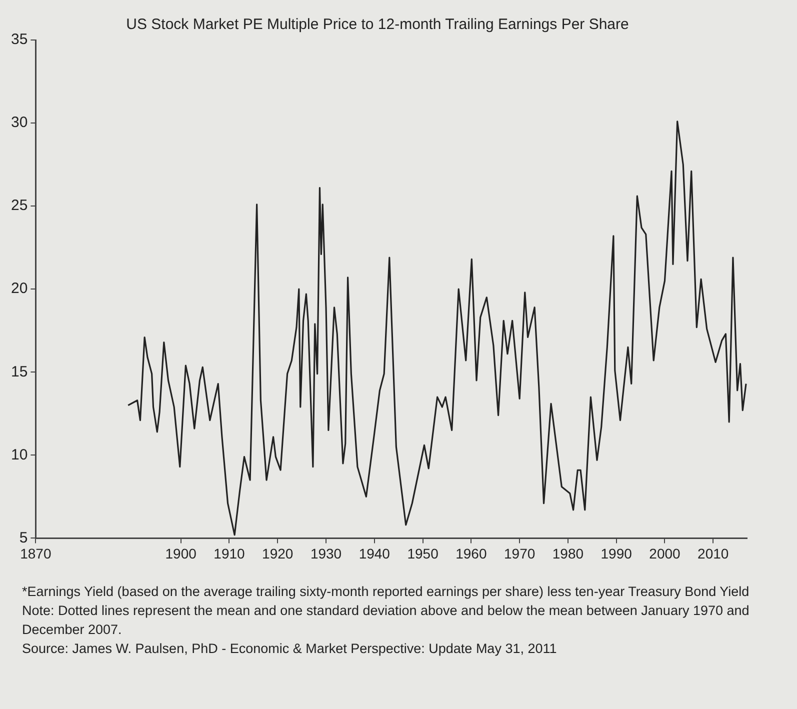 This screenshot has width=797, height=709. Describe the element at coordinates (374, 553) in the screenshot. I see `x-tick-label: 1940` at that location.